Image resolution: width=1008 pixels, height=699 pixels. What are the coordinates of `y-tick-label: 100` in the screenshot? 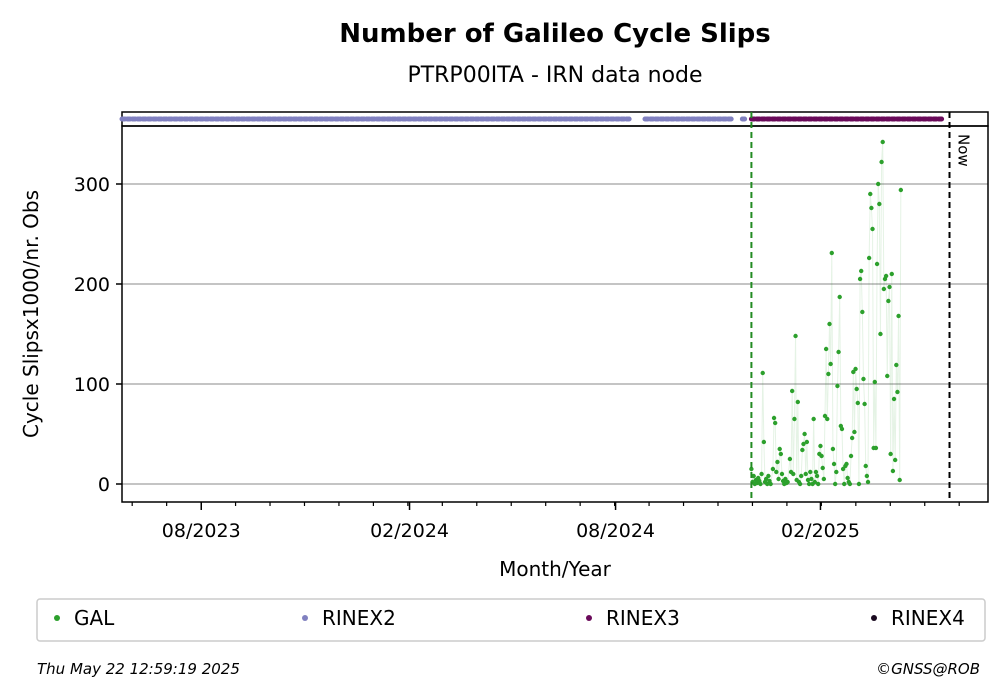 It's located at (92, 385).